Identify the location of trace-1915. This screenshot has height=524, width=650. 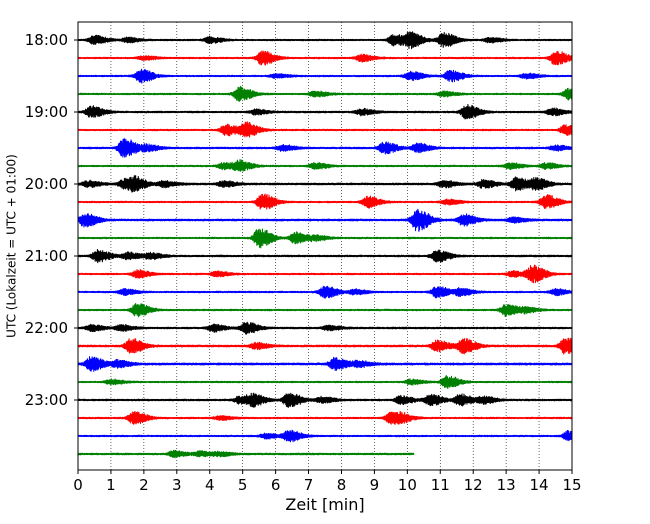
(325, 129).